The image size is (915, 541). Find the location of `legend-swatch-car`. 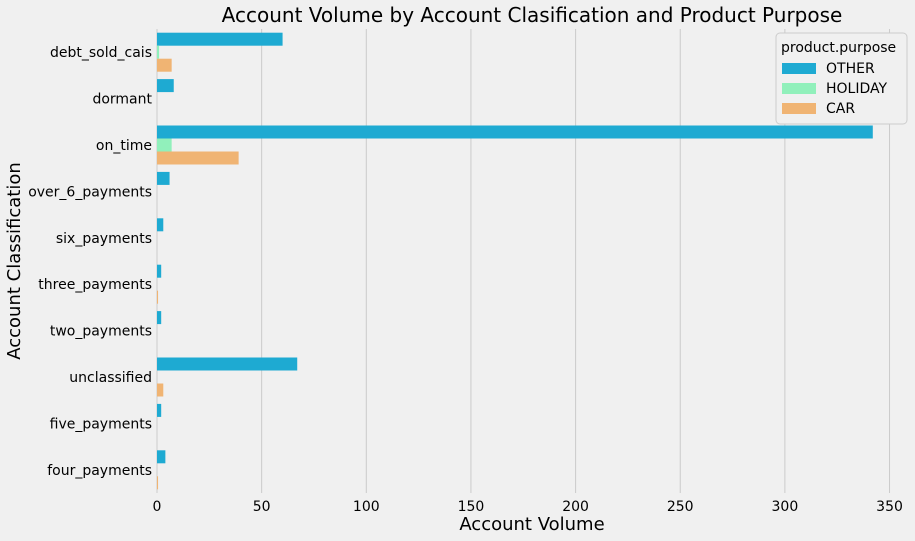

legend-swatch-car is located at coordinates (799, 108).